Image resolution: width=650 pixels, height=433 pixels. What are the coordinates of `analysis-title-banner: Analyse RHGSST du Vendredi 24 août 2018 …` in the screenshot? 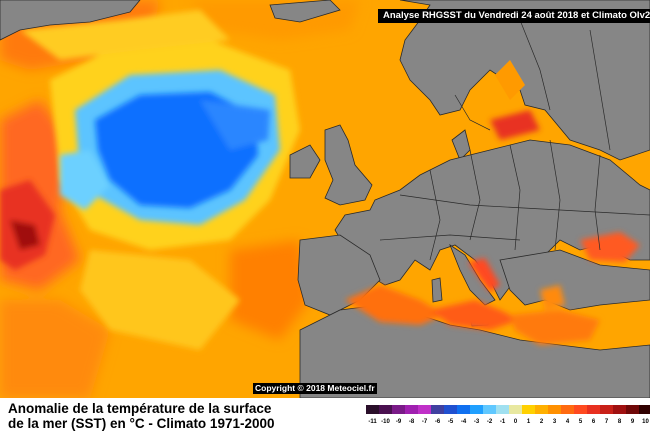 It's located at (514, 16).